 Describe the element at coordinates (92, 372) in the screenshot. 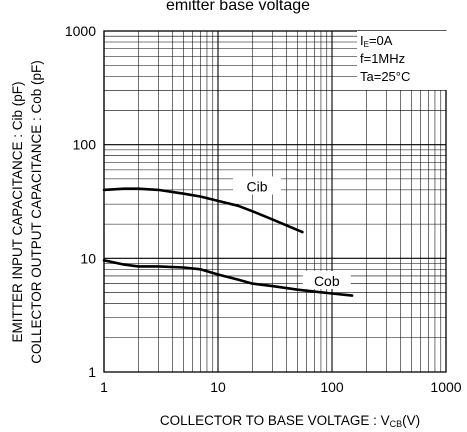

I see `y-tick-label: 1` at that location.